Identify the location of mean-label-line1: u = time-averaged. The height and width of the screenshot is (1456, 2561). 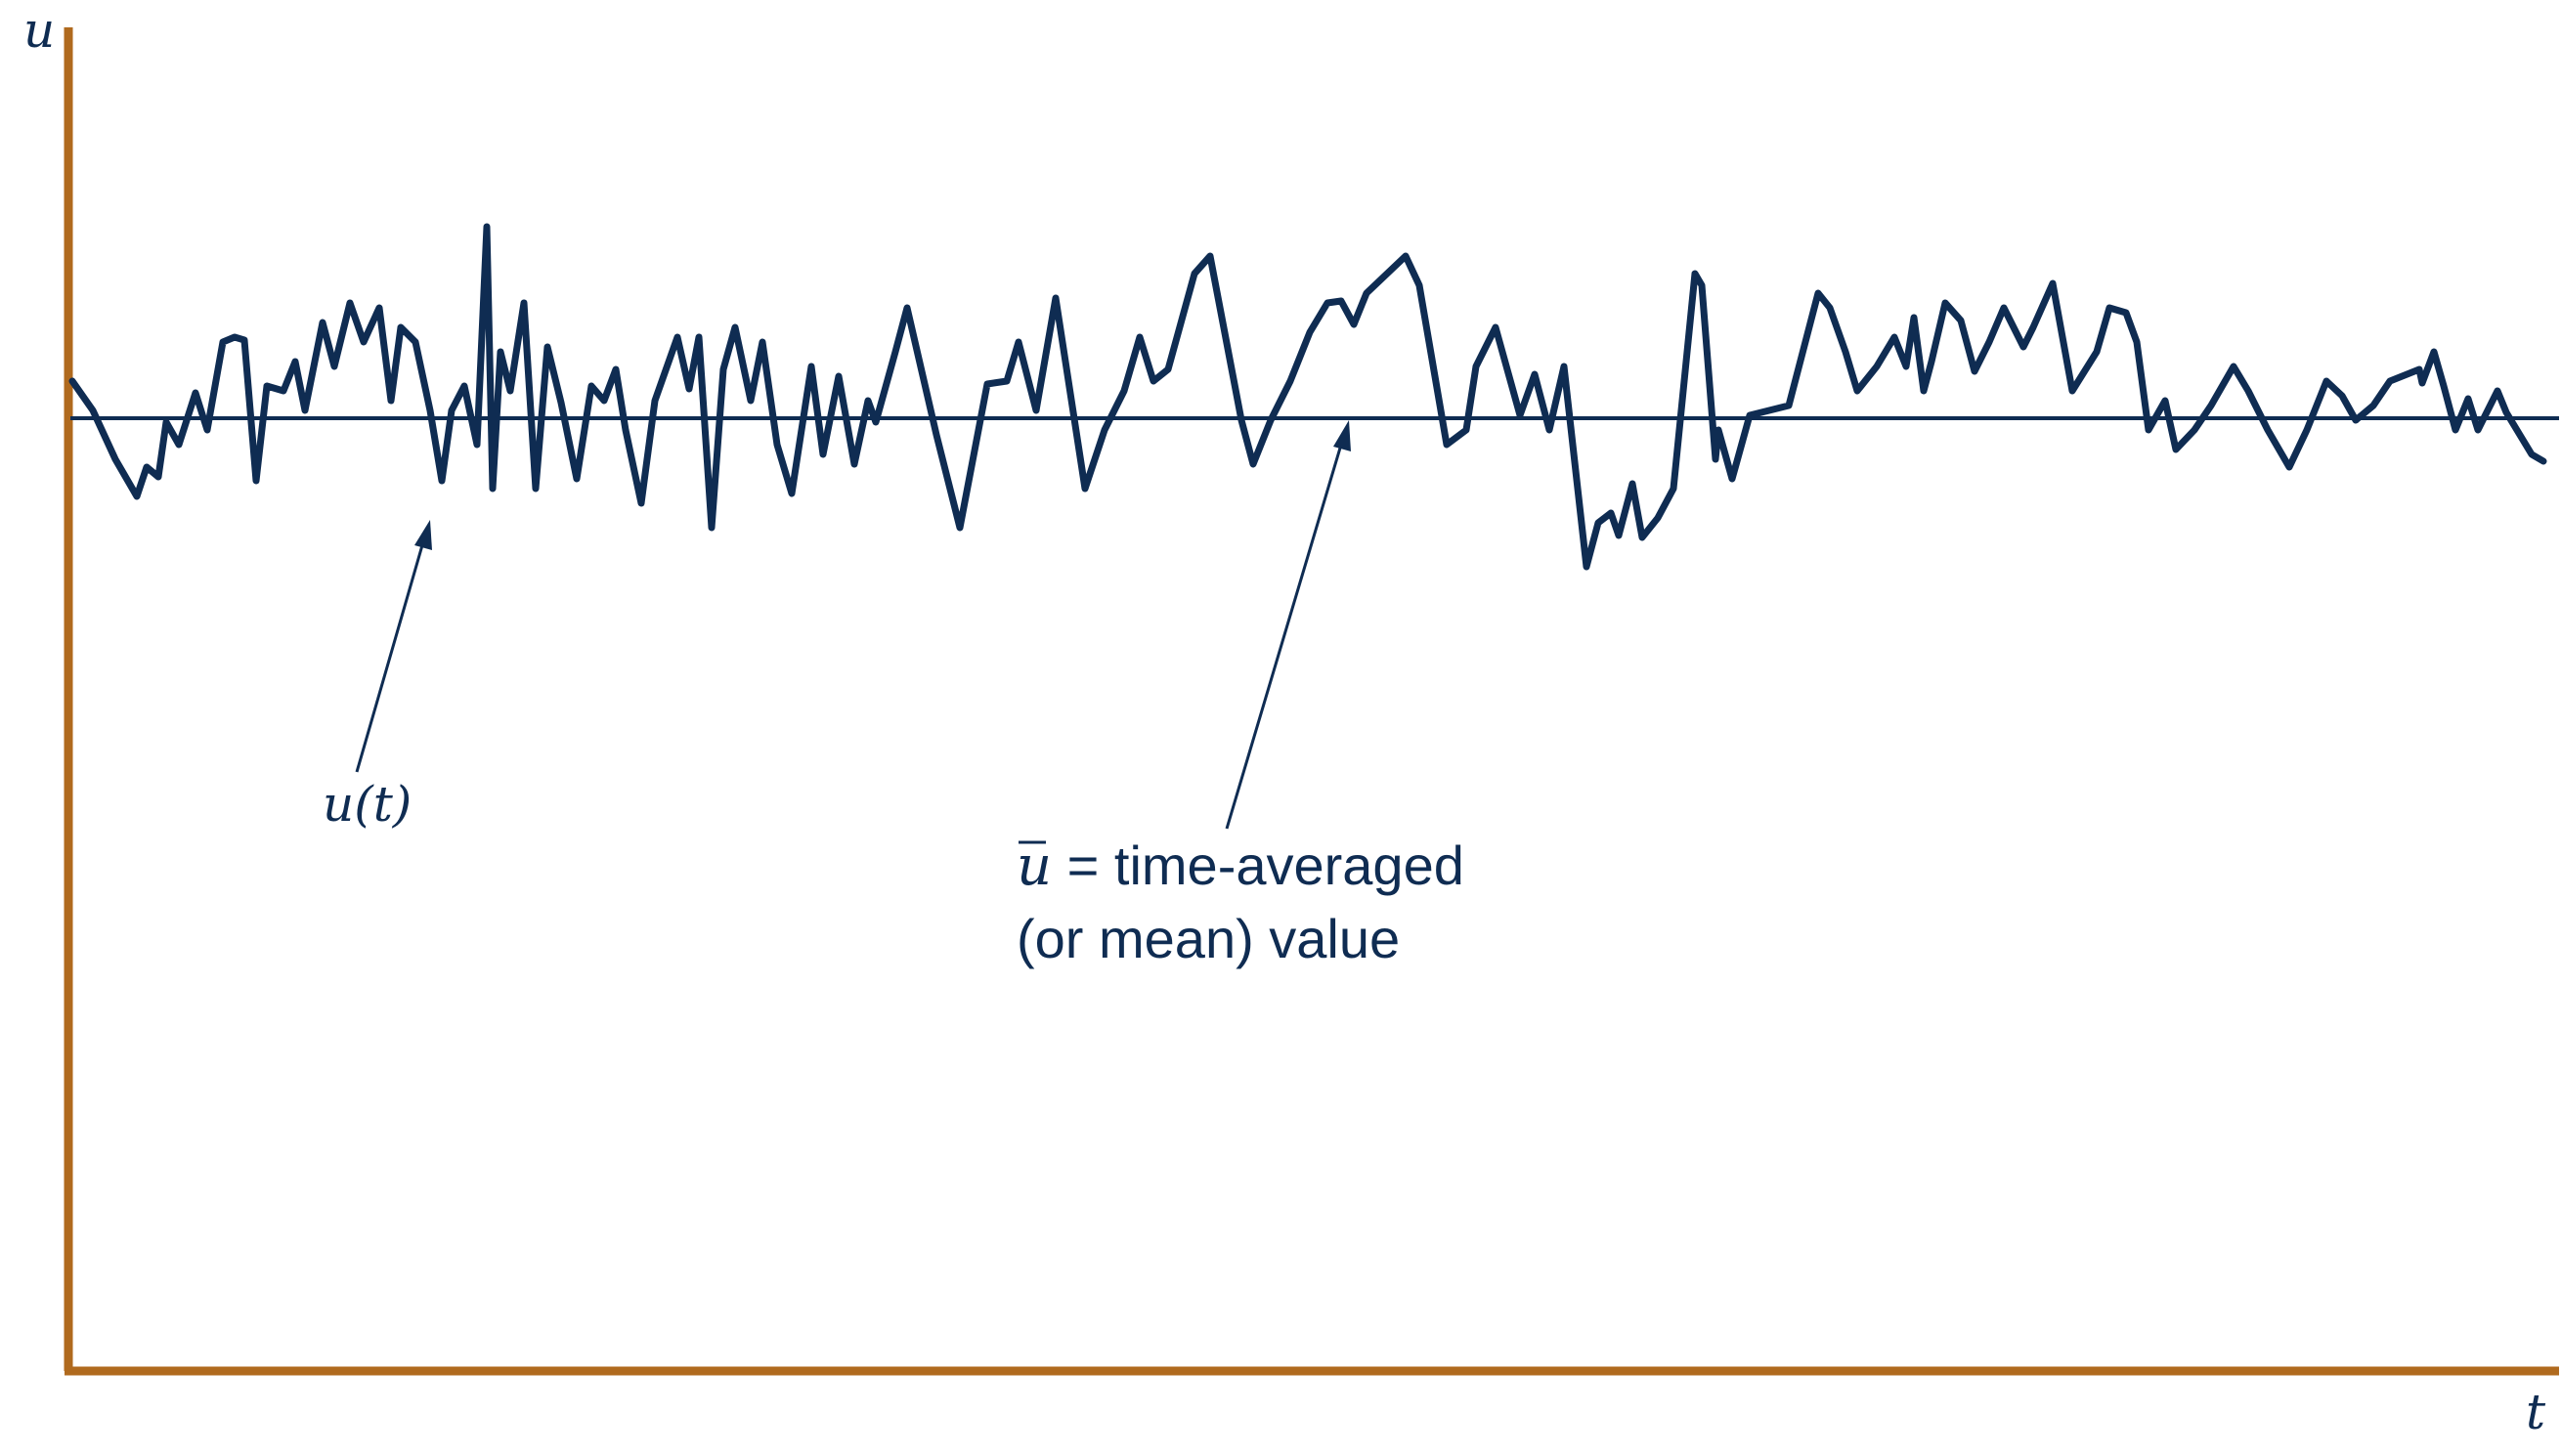
(1240, 866).